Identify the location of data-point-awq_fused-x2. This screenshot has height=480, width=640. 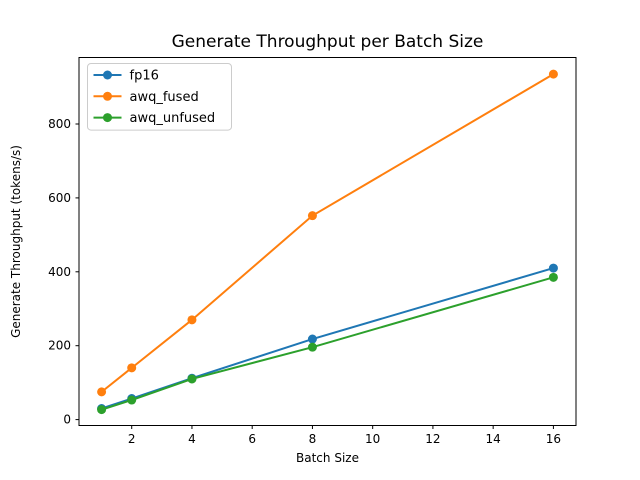
(132, 368).